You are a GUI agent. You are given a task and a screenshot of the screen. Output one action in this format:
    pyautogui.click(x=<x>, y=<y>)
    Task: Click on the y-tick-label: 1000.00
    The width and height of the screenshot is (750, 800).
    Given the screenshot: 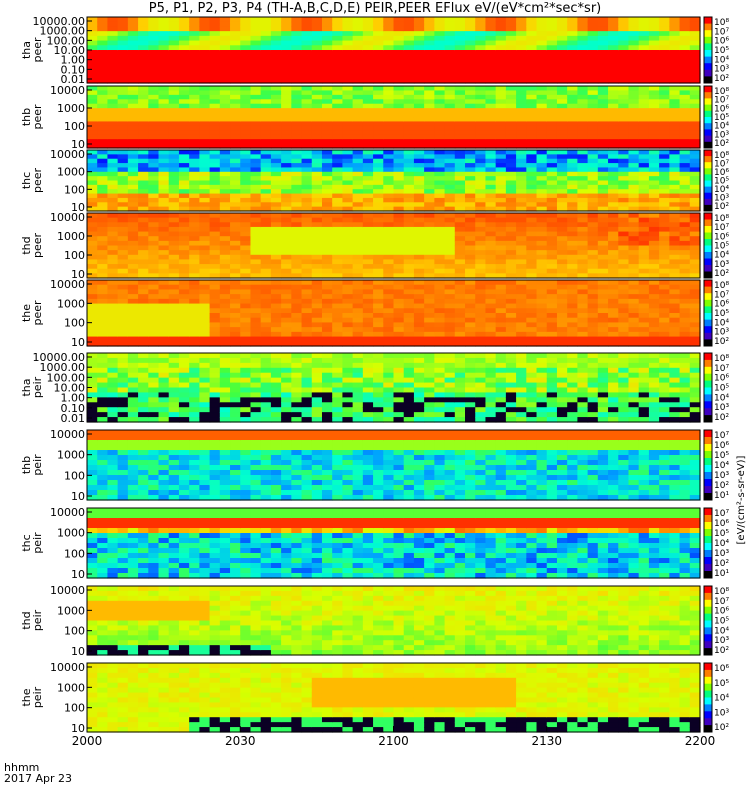 What is the action you would take?
    pyautogui.click(x=63, y=31)
    